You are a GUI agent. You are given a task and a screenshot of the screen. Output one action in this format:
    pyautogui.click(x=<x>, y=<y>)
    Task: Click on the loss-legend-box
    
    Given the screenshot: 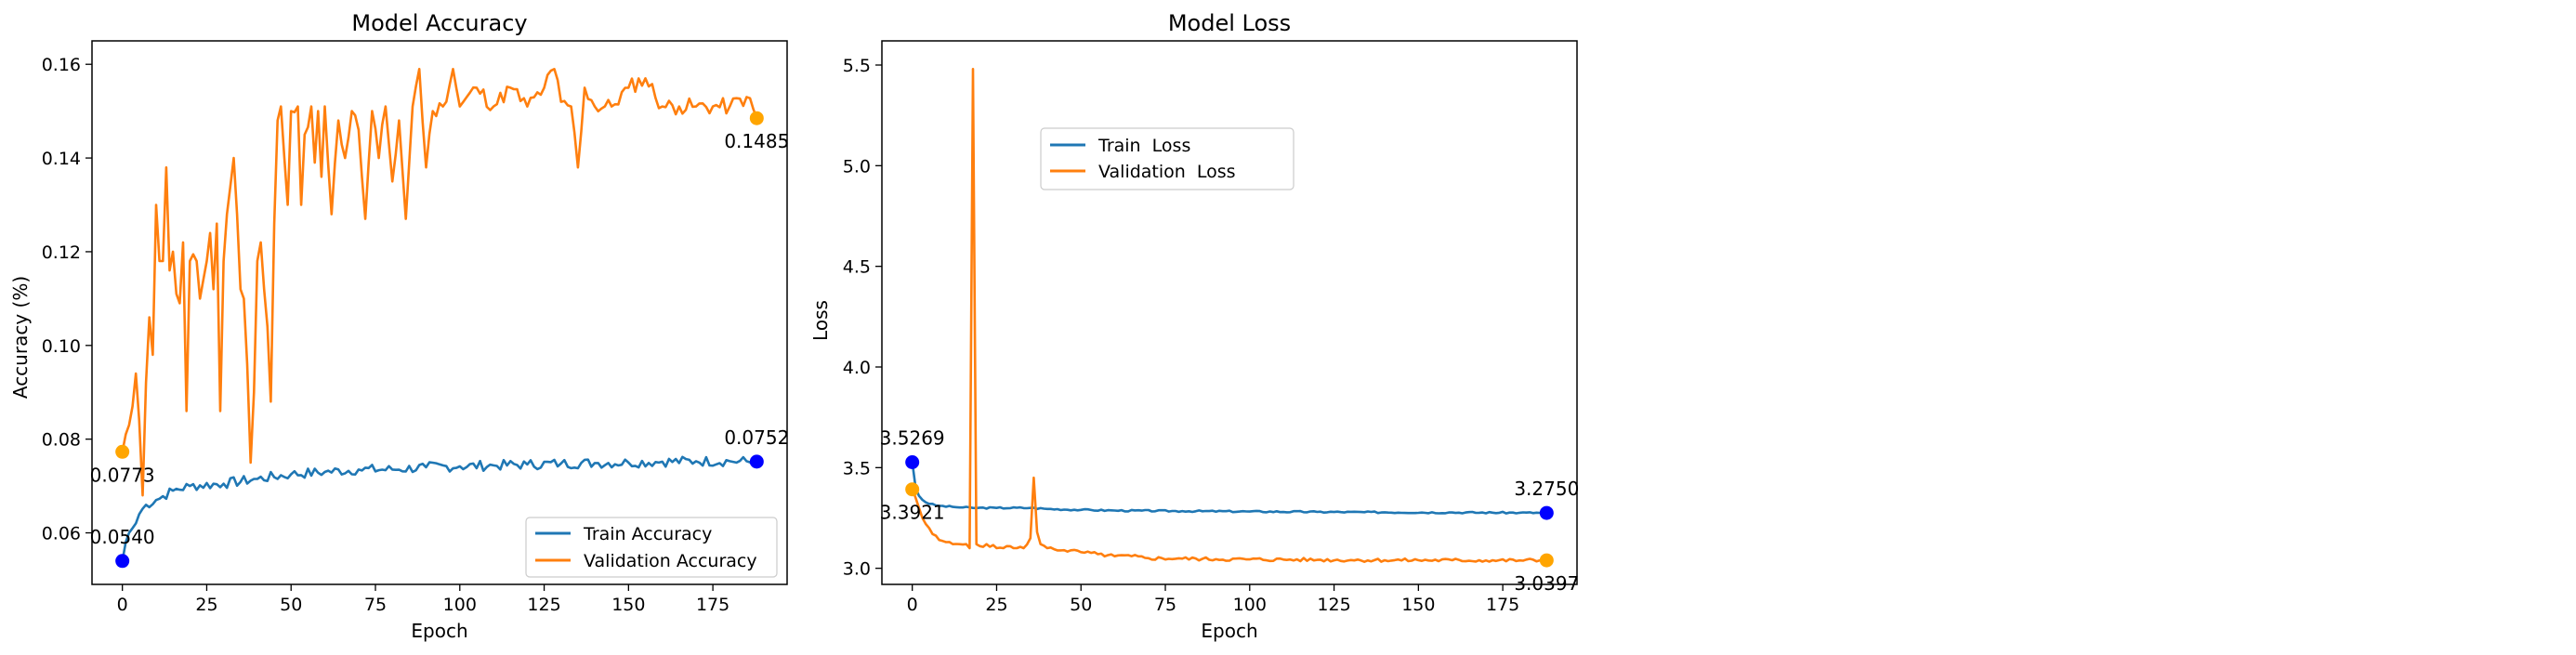 What is the action you would take?
    pyautogui.click(x=1167, y=158)
    